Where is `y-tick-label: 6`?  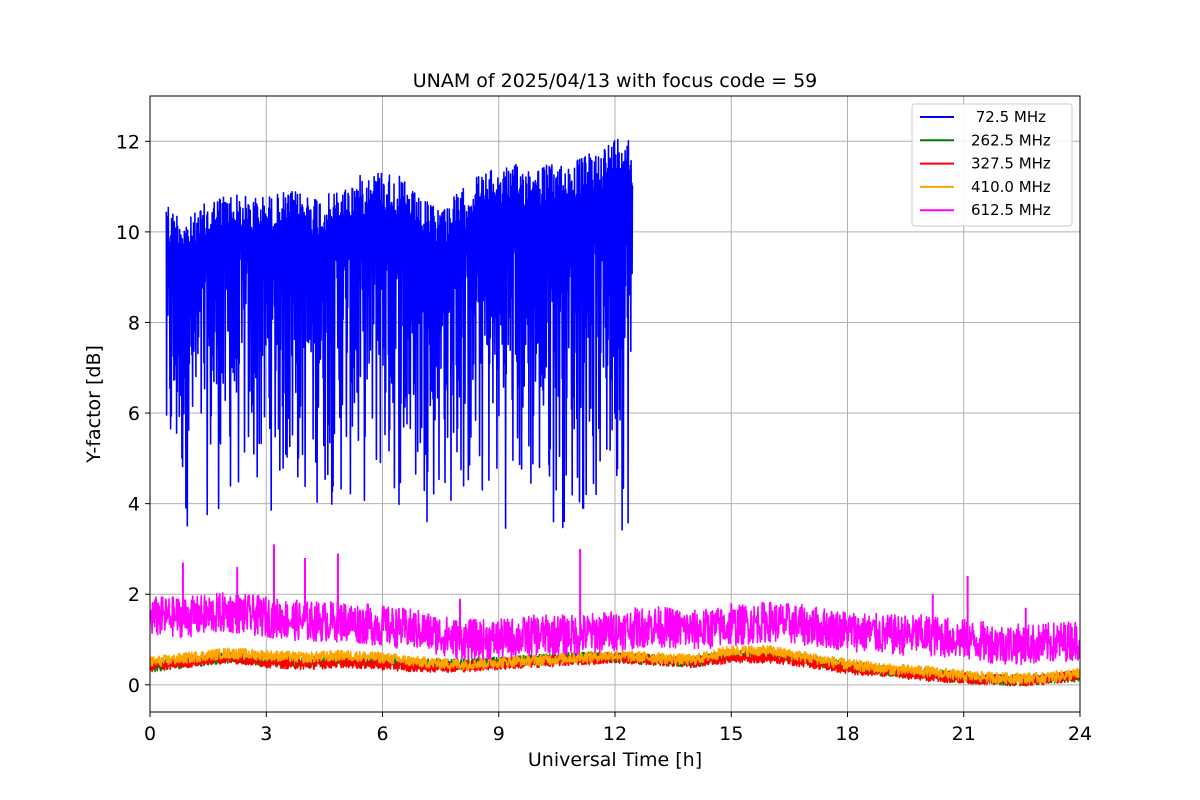
y-tick-label: 6 is located at coordinates (134, 414).